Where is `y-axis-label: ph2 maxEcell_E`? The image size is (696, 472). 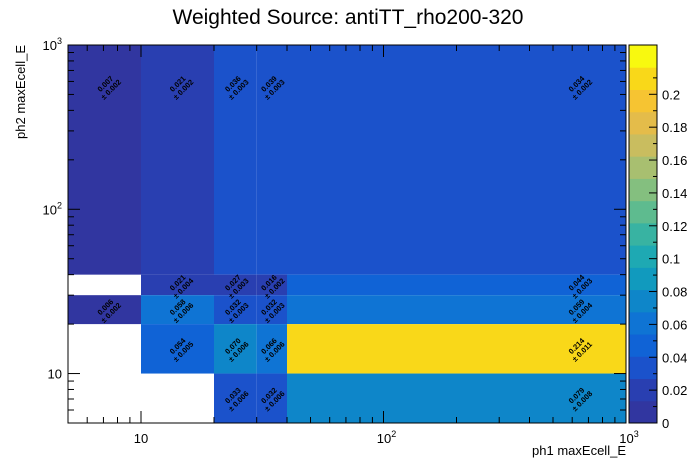 y-axis-label: ph2 maxEcell_E is located at coordinates (20, 92).